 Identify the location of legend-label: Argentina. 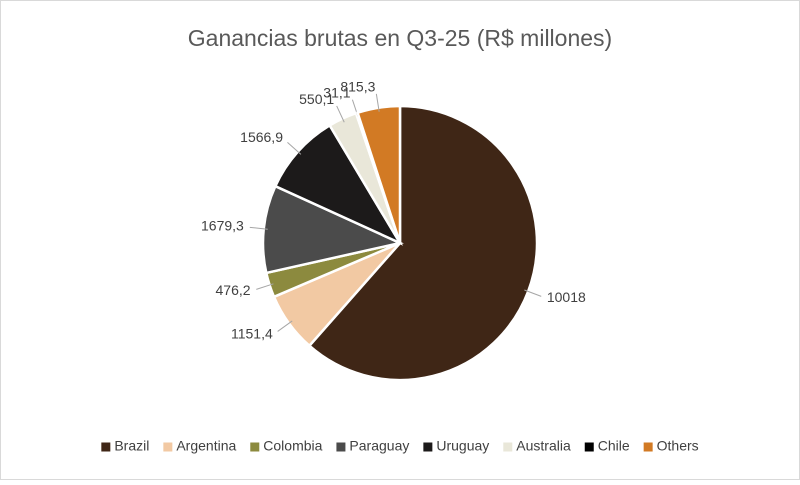
(206, 446).